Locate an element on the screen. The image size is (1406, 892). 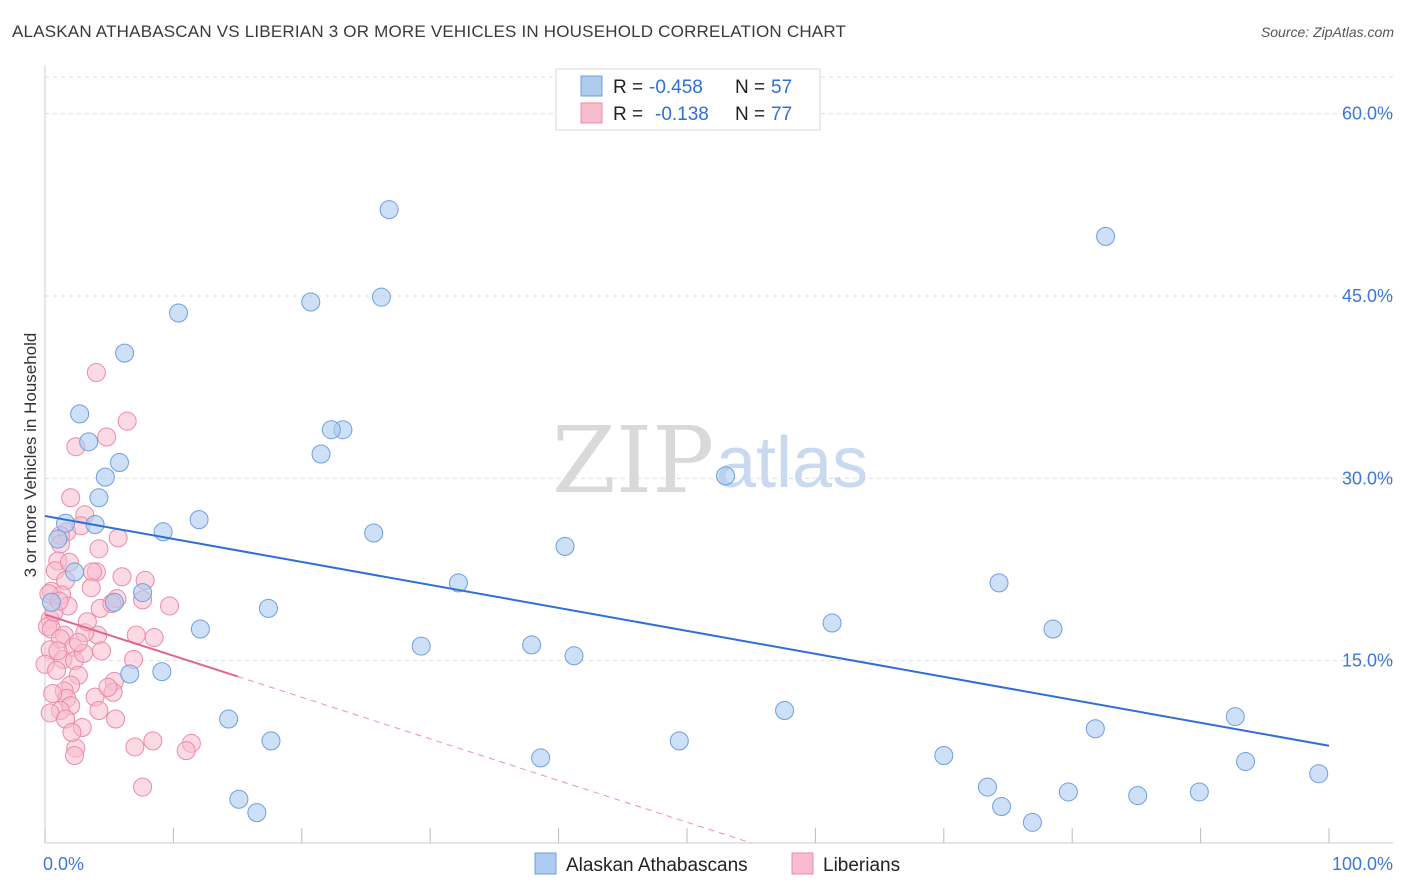
y-tick-label: 30.0% is located at coordinates (1367, 478).